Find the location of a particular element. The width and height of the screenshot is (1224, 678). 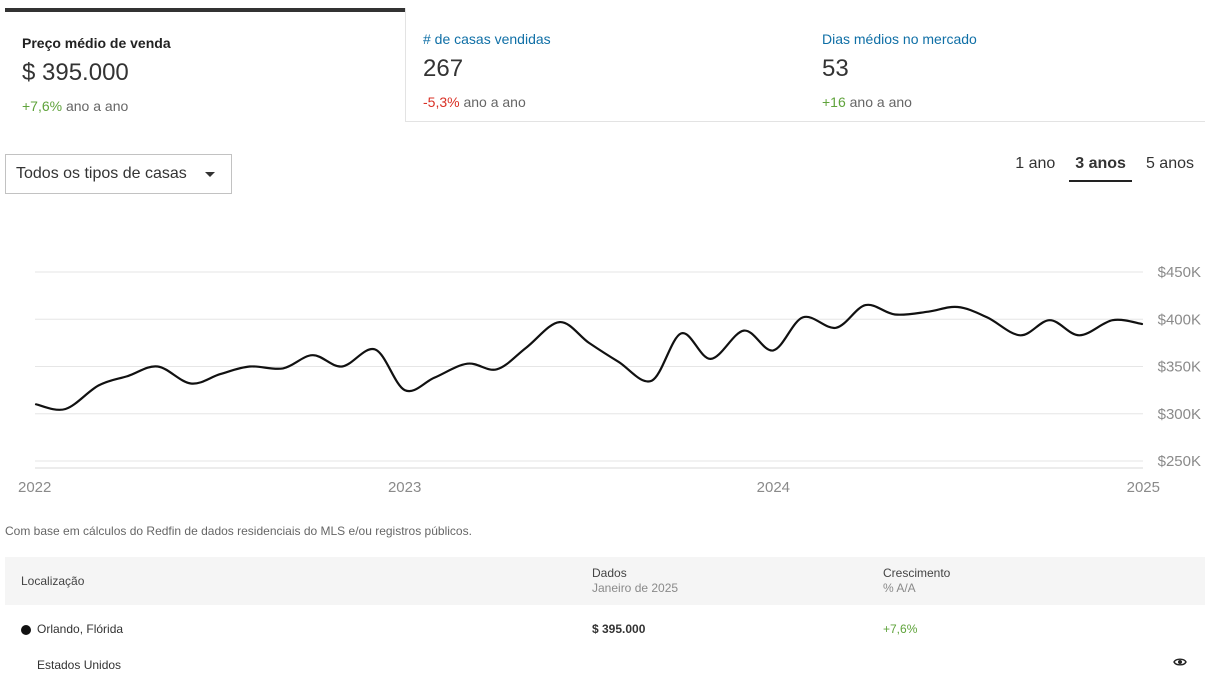

x-tick-label: 2022 is located at coordinates (34, 487).